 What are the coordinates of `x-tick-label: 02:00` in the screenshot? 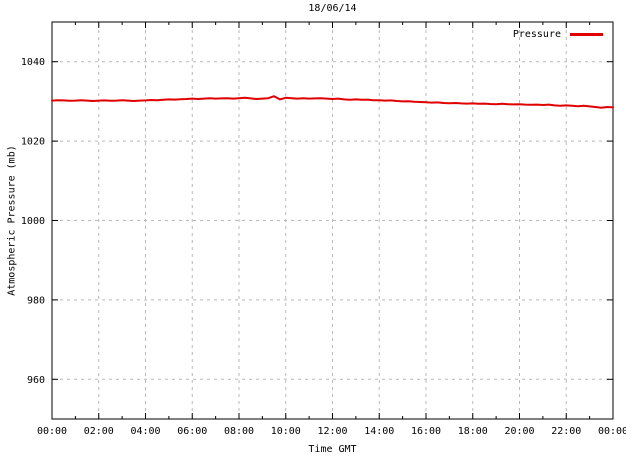 It's located at (99, 431).